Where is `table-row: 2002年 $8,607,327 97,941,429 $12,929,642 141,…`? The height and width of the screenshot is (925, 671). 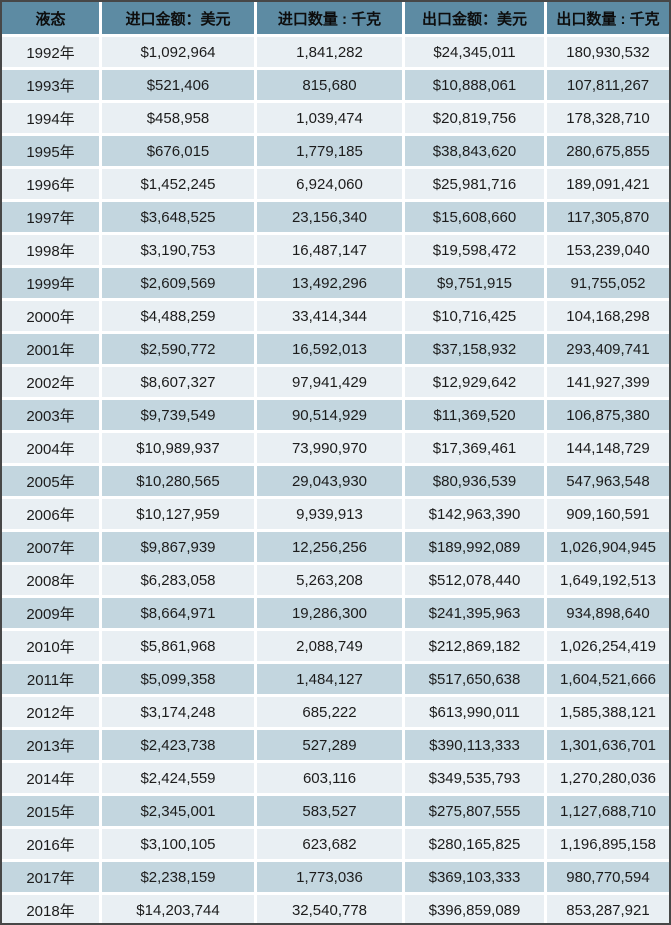 table-row: 2002年 $8,607,327 97,941,429 $12,929,642 141,… is located at coordinates (335, 380).